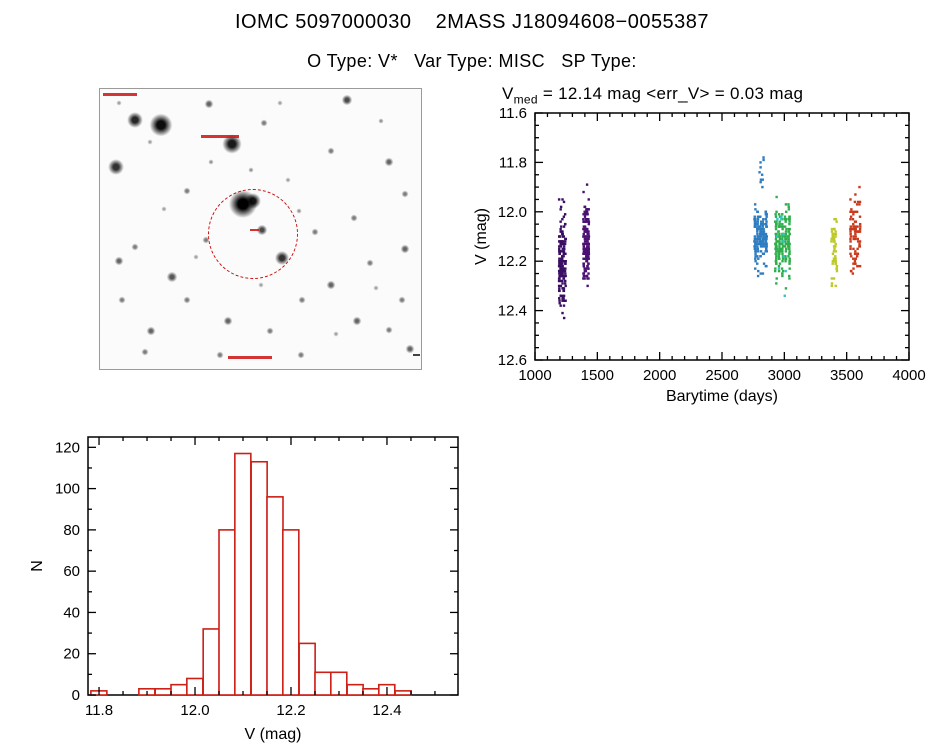 The image size is (944, 747). Describe the element at coordinates (512, 212) in the screenshot. I see `y-tick-label: 12.0` at that location.